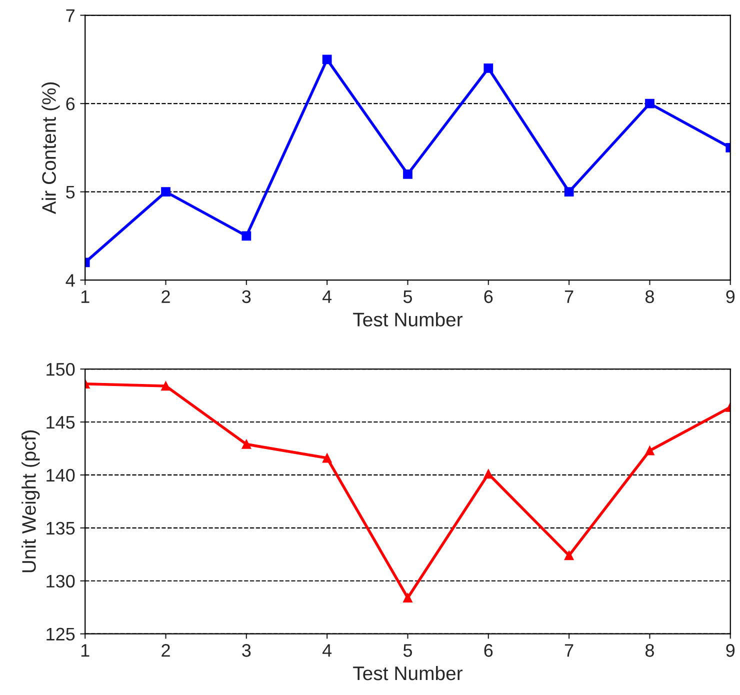  I want to click on y-tick-label: 150, so click(60, 369).